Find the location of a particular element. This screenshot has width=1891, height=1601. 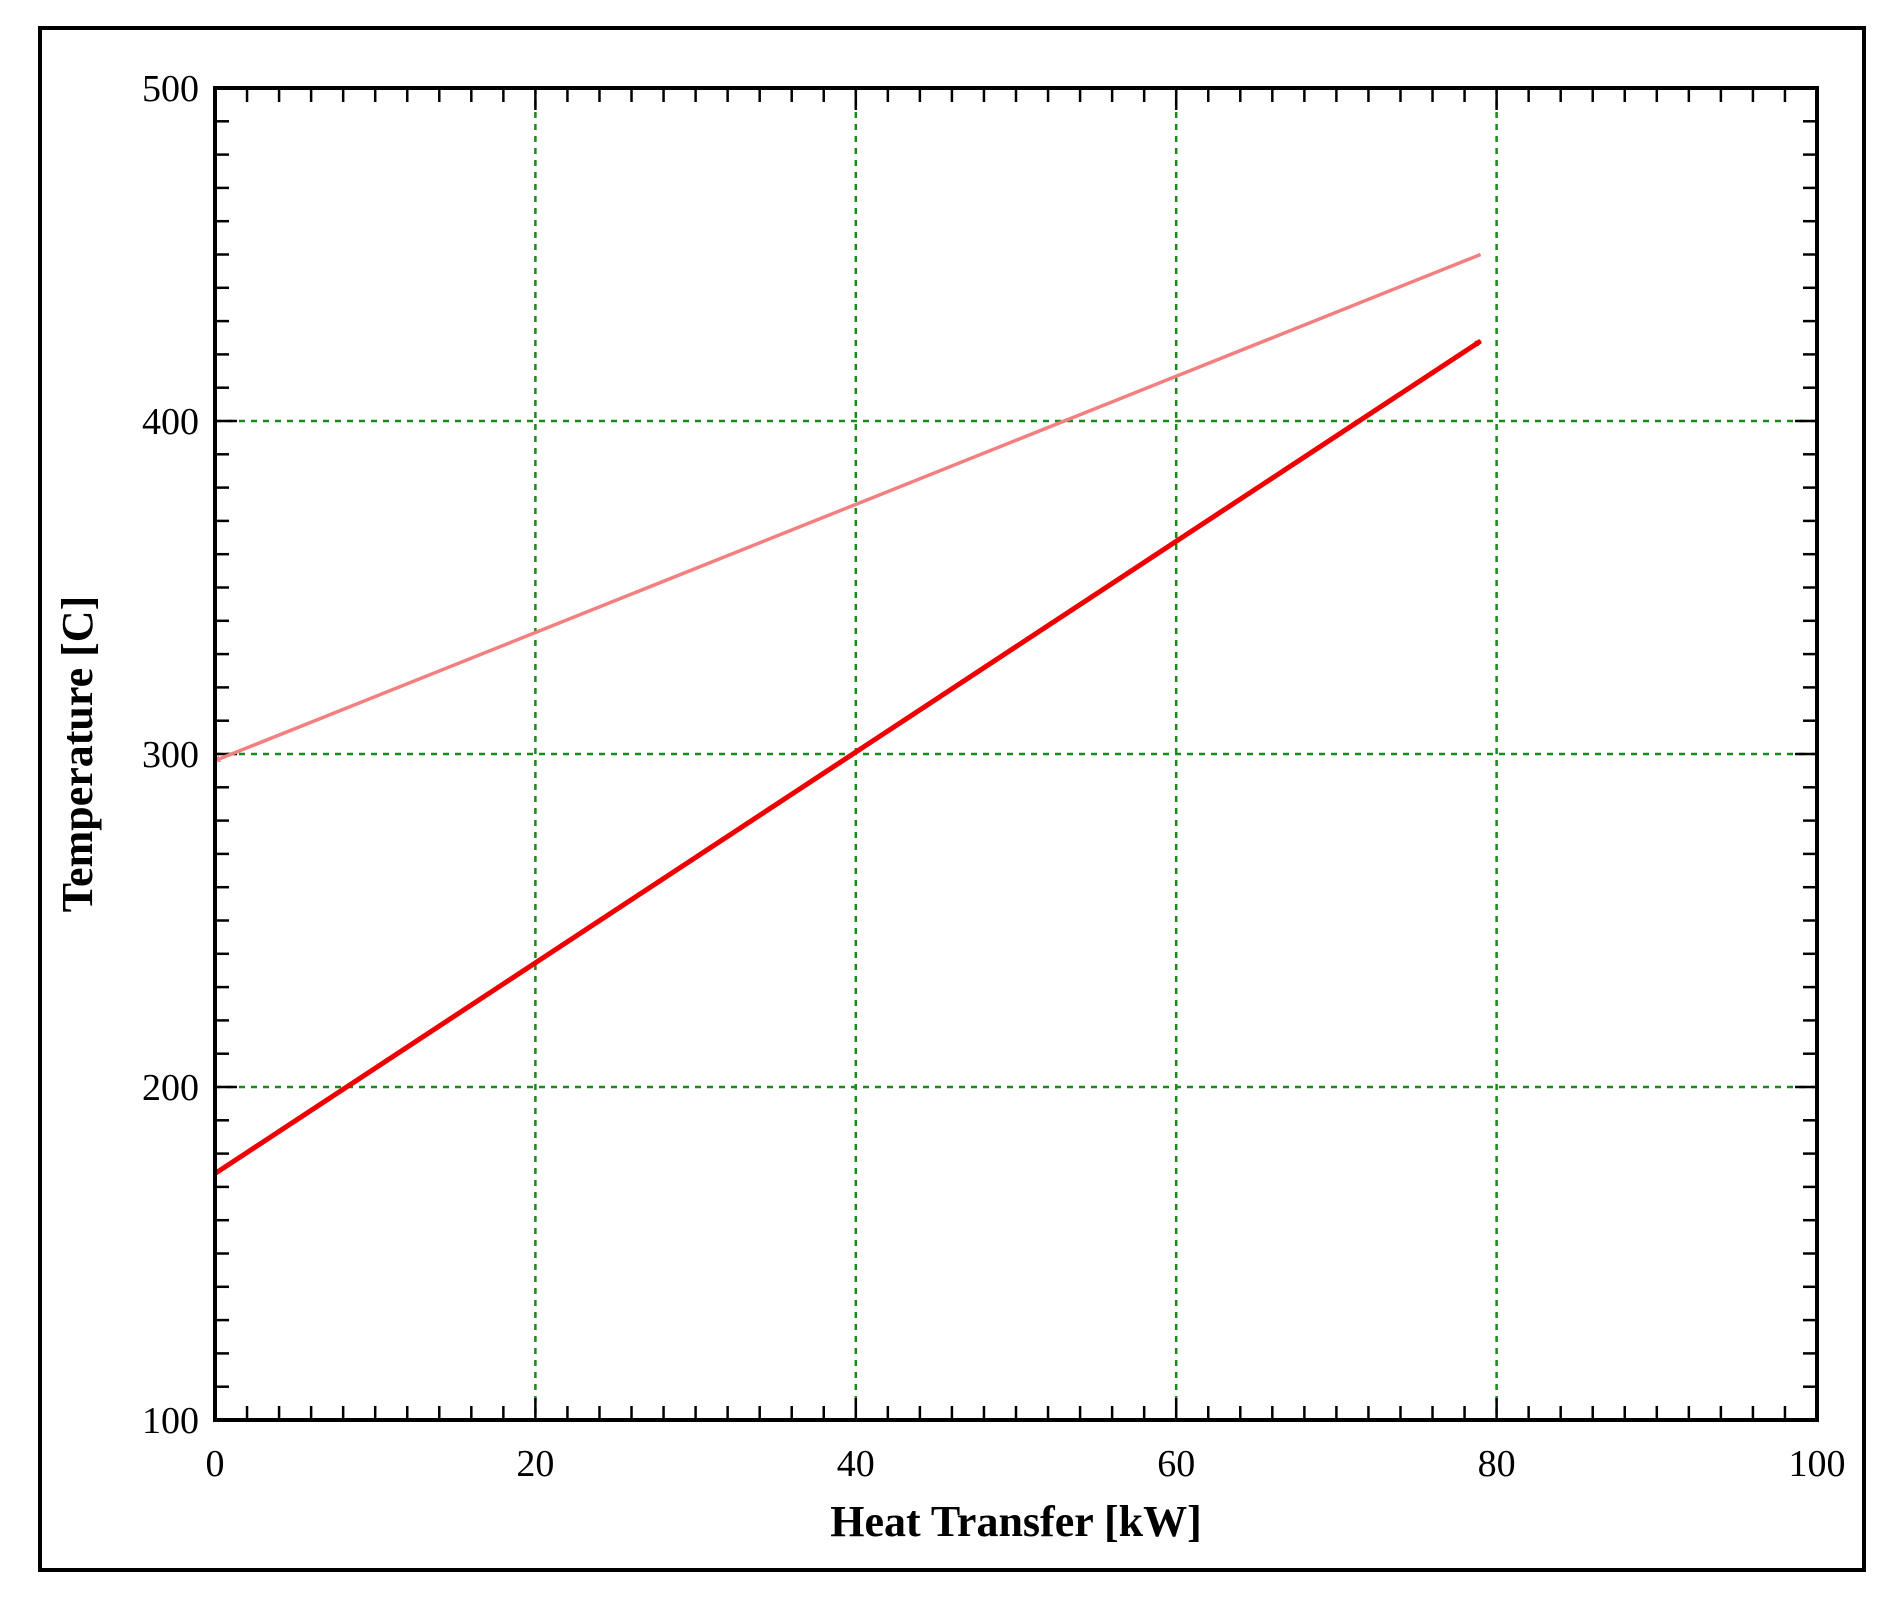

y-tick-label: 200 is located at coordinates (170, 1088).